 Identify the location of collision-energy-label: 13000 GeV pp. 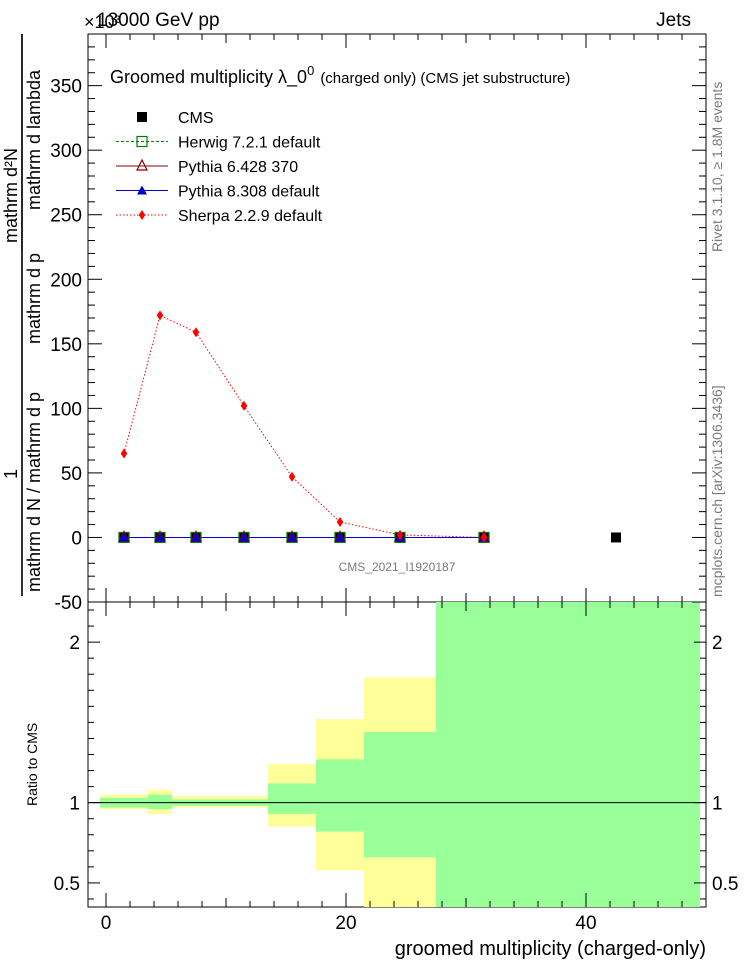
(158, 20).